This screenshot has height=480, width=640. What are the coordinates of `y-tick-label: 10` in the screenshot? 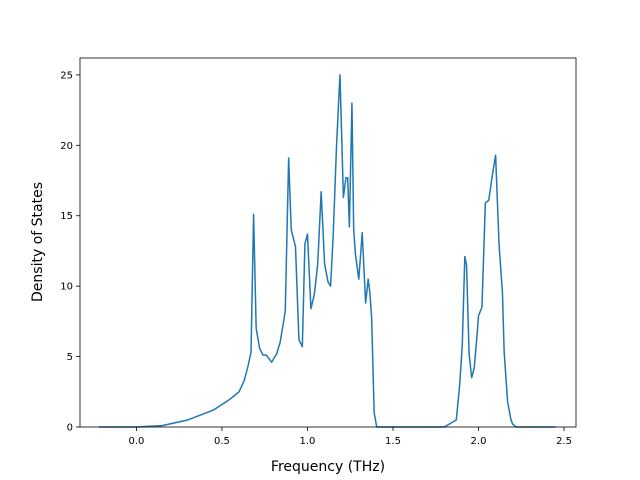 It's located at (66, 287).